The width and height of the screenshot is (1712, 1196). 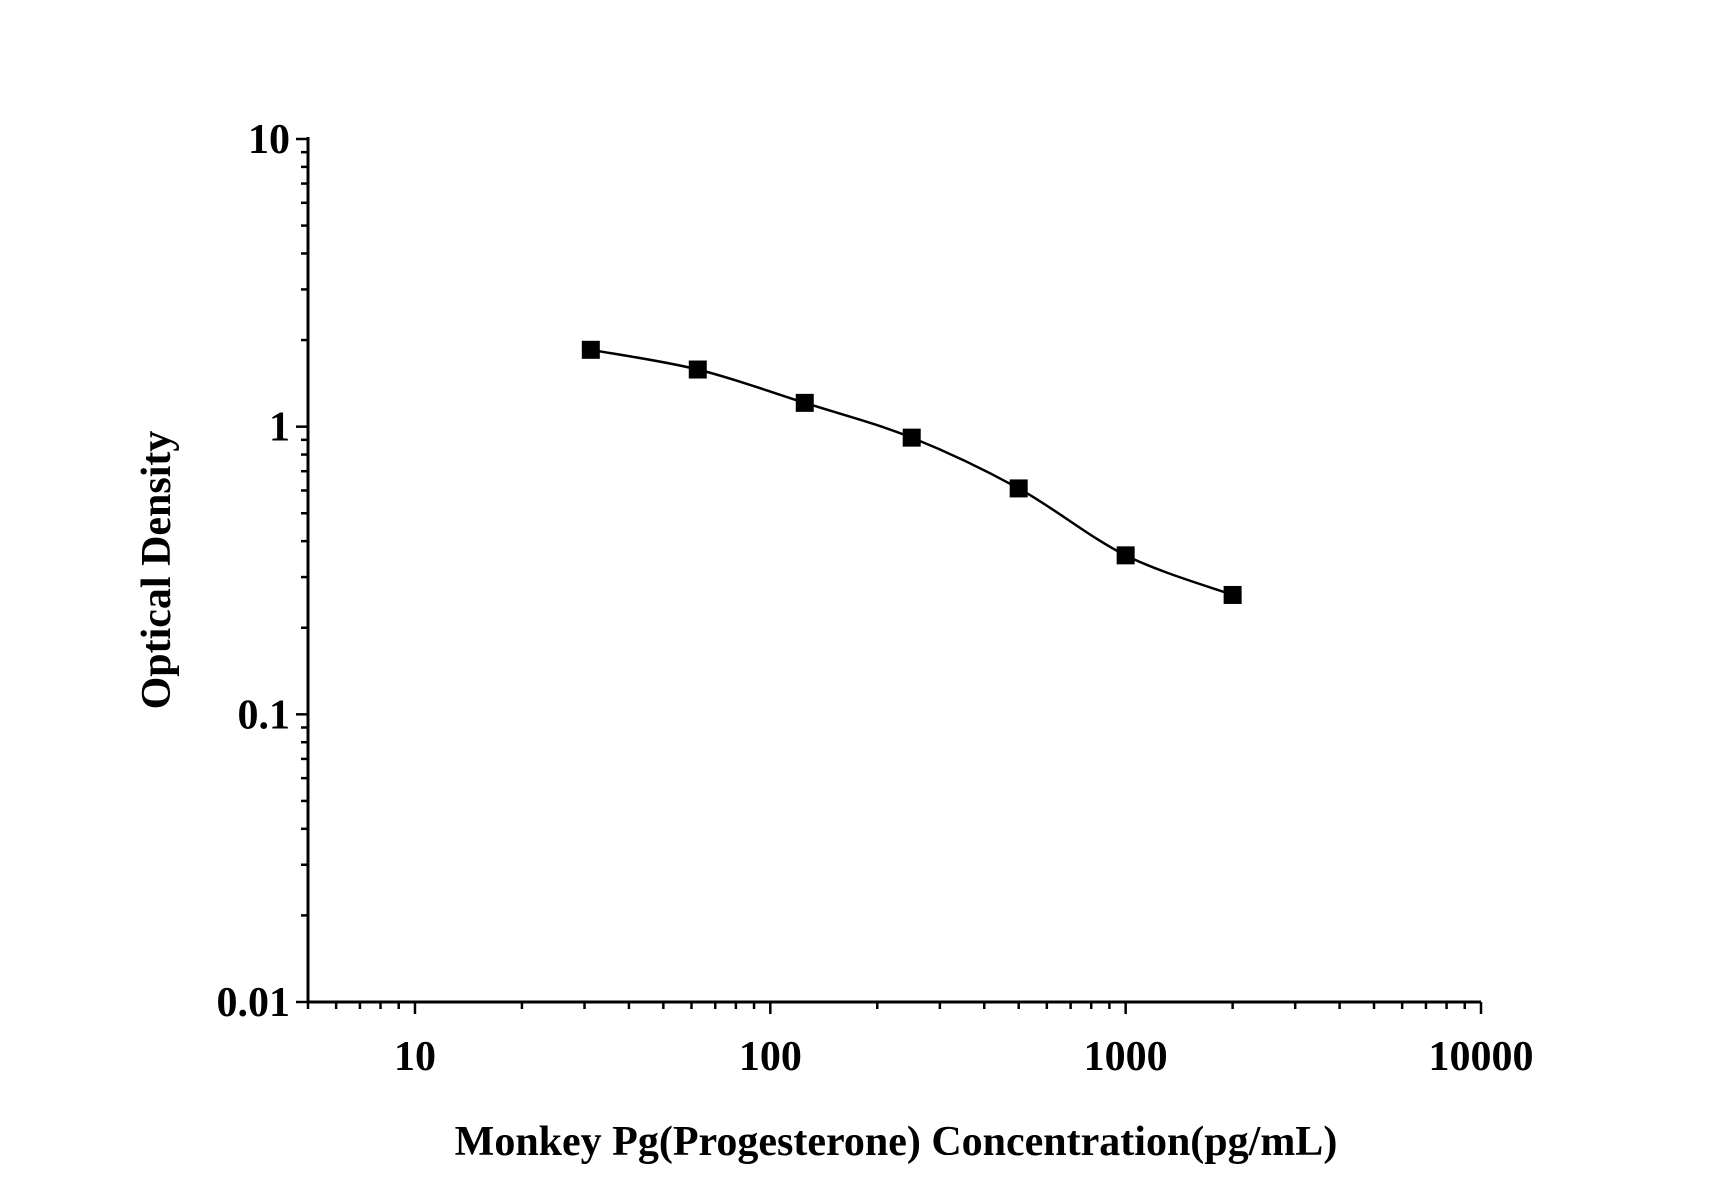 I want to click on fit-curve-path, so click(x=912, y=472).